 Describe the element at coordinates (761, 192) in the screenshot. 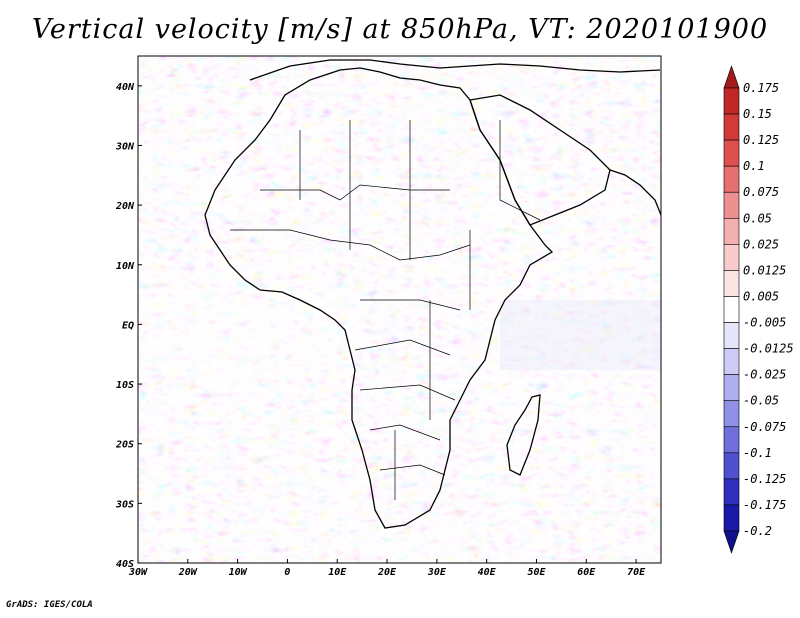

I see `colorbar-label: 0.075` at that location.